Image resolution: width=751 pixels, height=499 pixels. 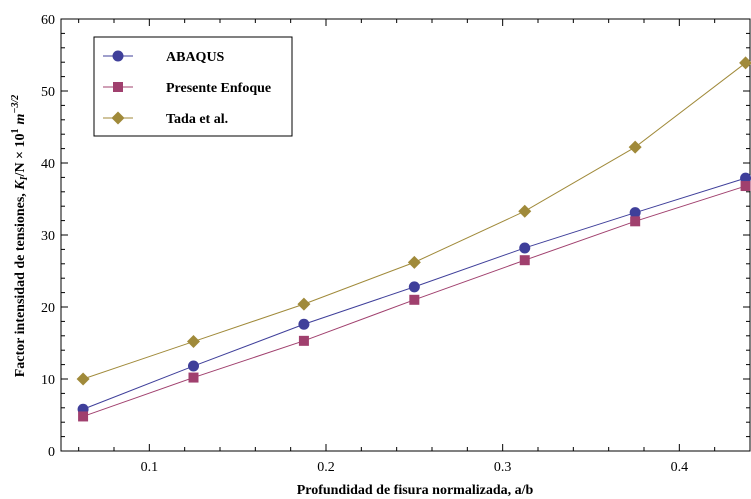 What do you see at coordinates (48, 20) in the screenshot?
I see `y-tick-label: 60` at bounding box center [48, 20].